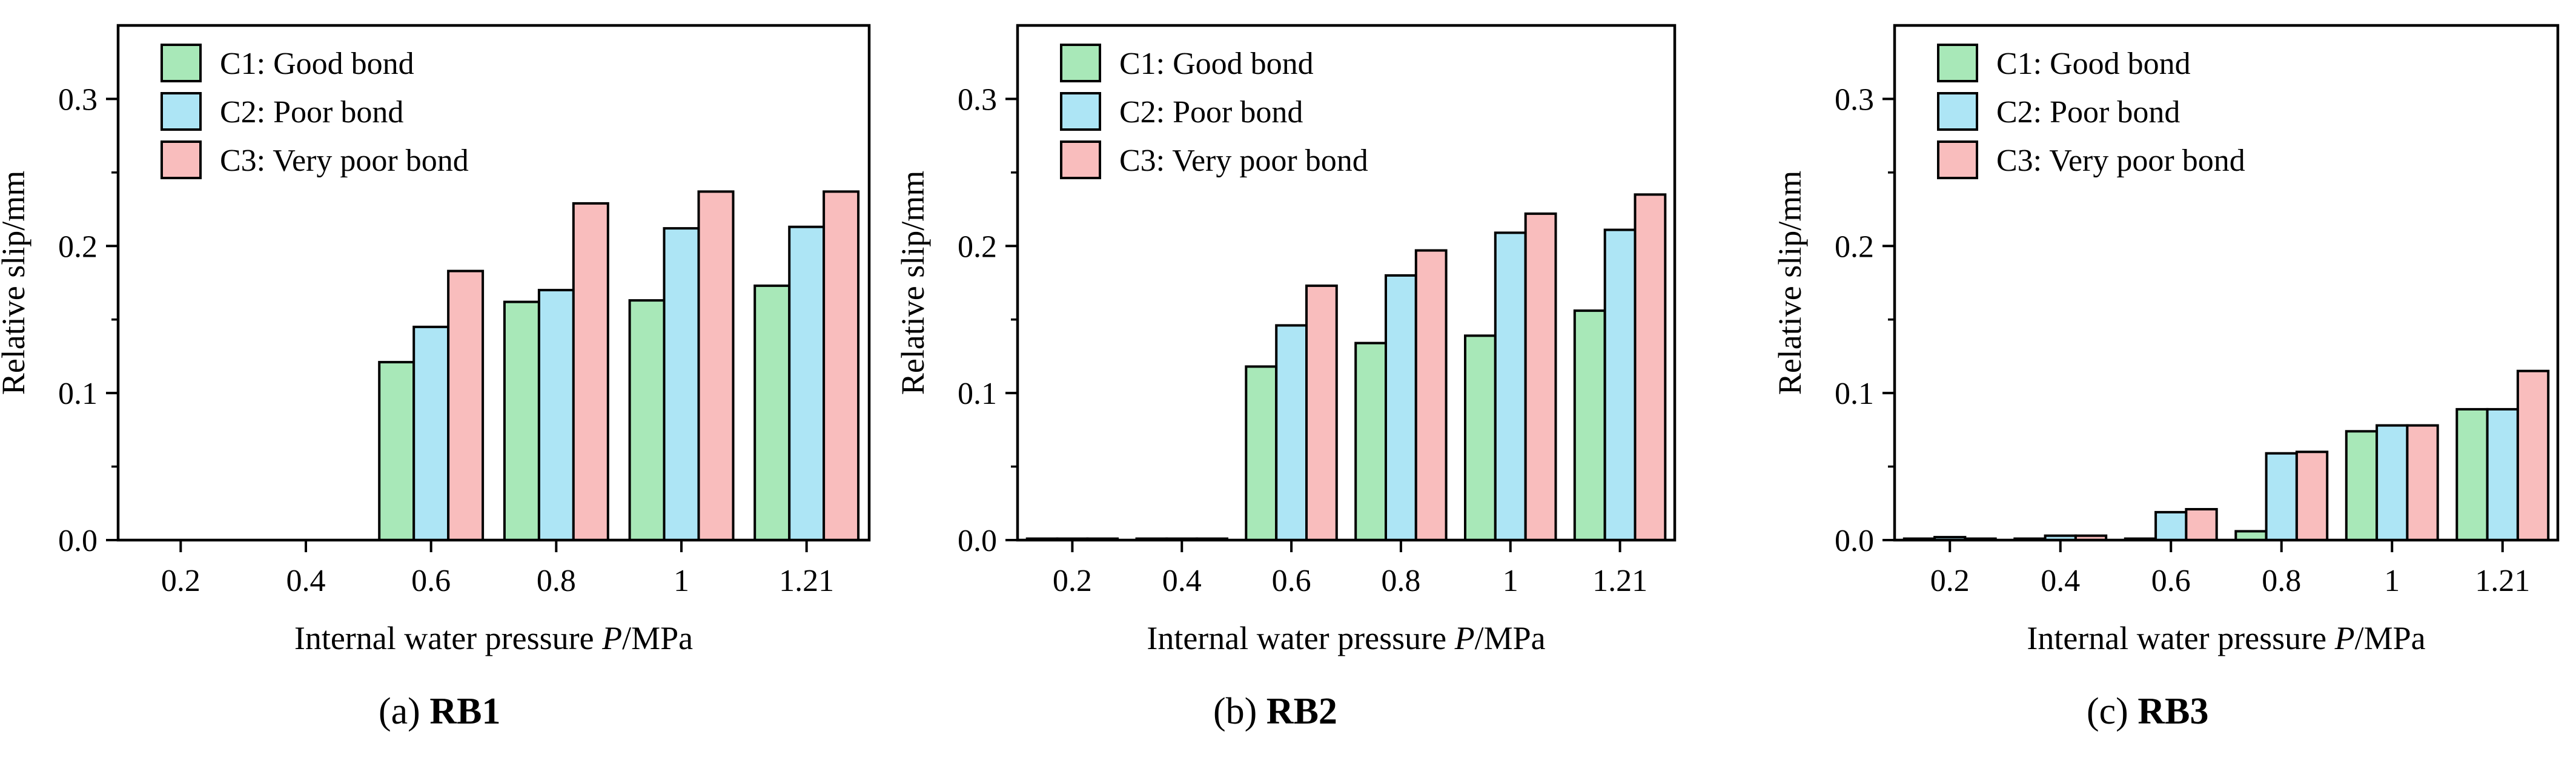  Describe the element at coordinates (399, 712) in the screenshot. I see `caption-a-label: (a)` at that location.